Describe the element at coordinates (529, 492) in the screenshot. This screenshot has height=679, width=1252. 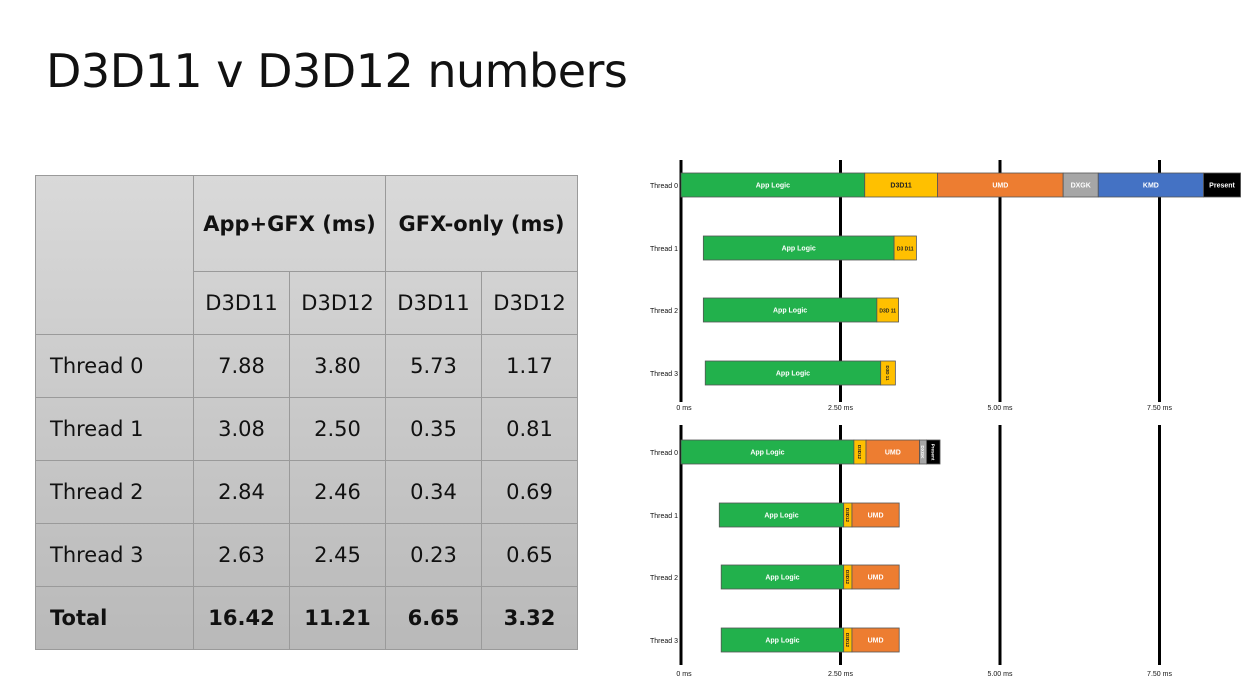
I see `table-cell: 0.69` at that location.